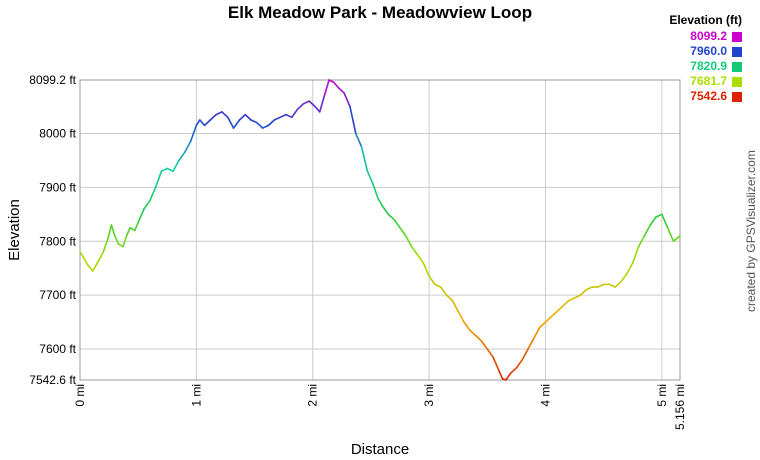 The image size is (760, 460). What do you see at coordinates (680, 407) in the screenshot?
I see `x-tick-label: 5.156 mi` at bounding box center [680, 407].